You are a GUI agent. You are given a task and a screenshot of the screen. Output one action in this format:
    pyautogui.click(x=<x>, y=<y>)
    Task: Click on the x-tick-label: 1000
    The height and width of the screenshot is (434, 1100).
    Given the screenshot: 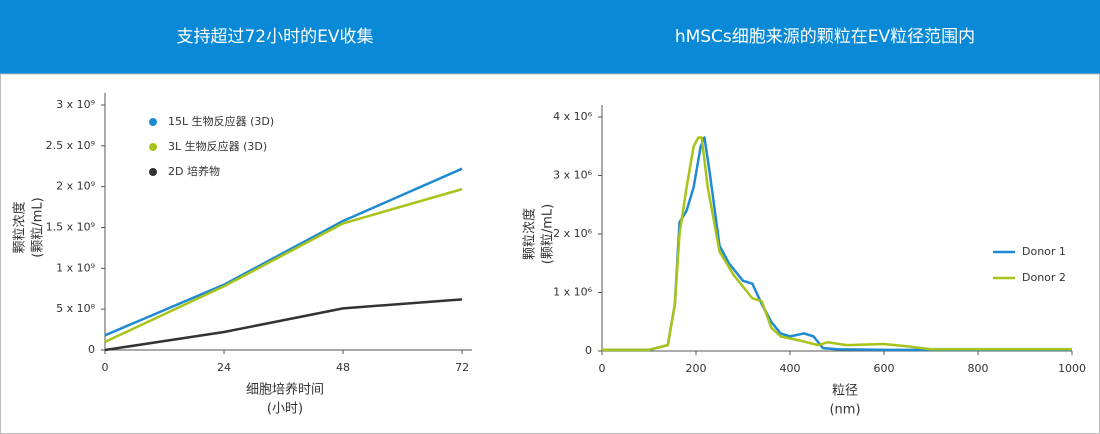 What is the action you would take?
    pyautogui.click(x=1072, y=368)
    